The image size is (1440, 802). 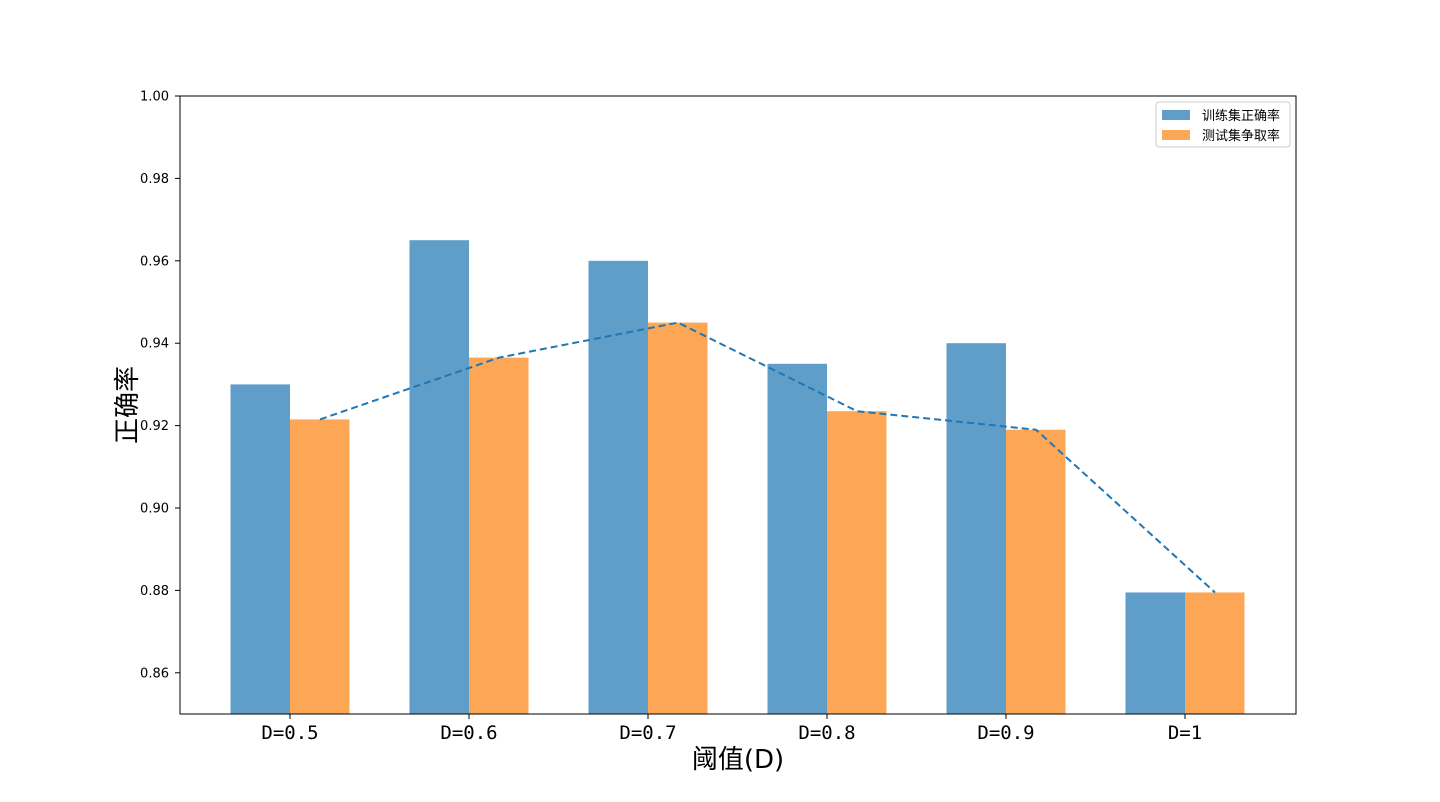 I want to click on x-tick-label: D=0.5, so click(x=289, y=733).